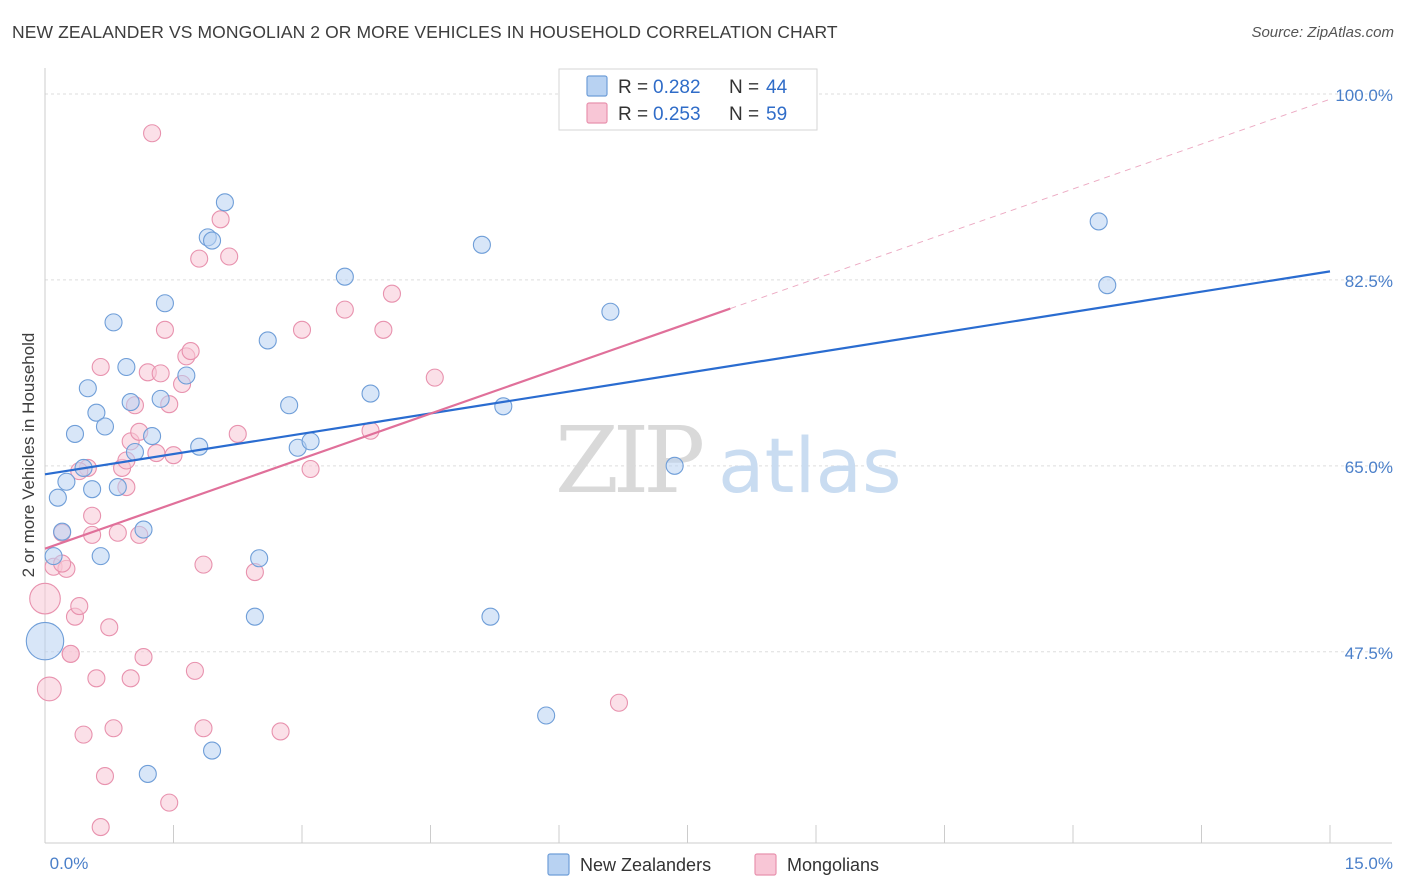  Describe the element at coordinates (744, 114) in the screenshot. I see `legend-n-label-2: N =` at that location.